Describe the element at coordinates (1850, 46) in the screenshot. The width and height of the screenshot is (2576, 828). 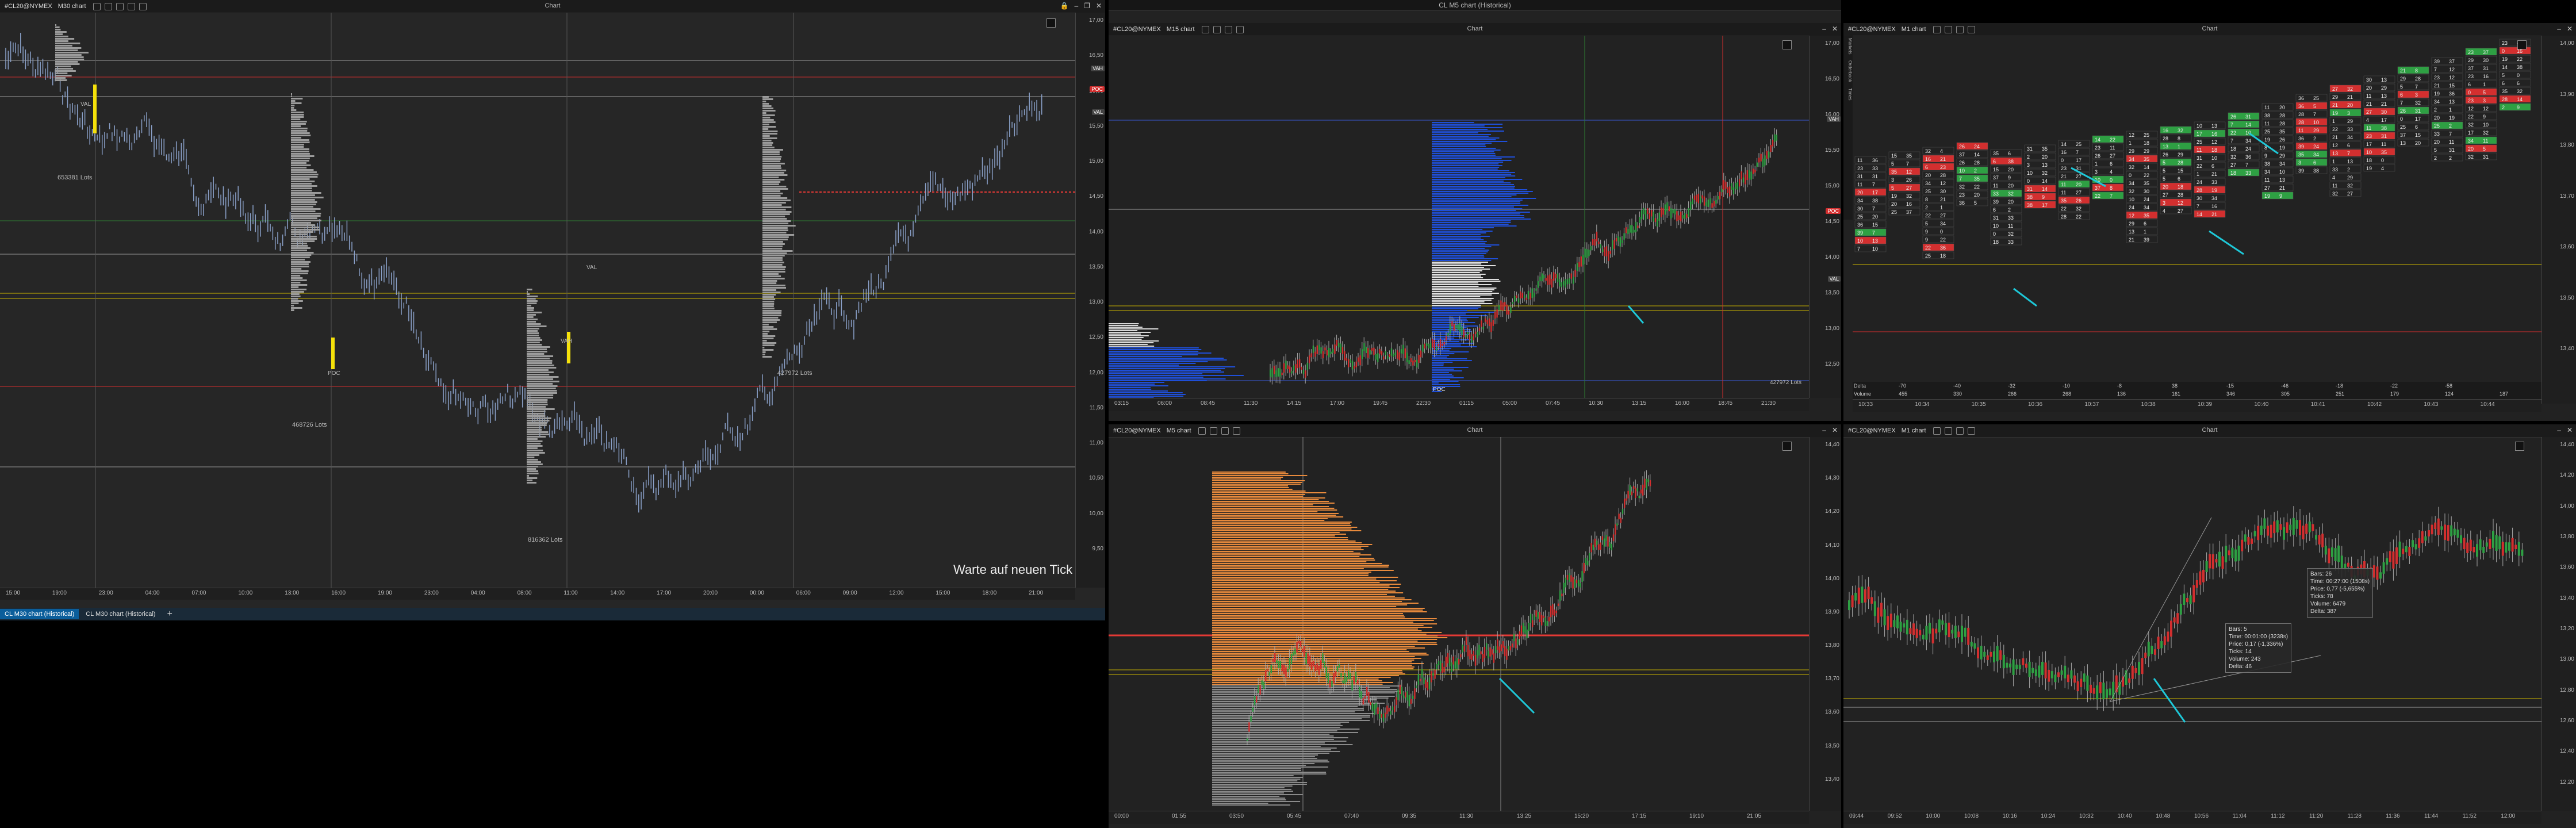
I see `side-tab-markets: Markets` at that location.